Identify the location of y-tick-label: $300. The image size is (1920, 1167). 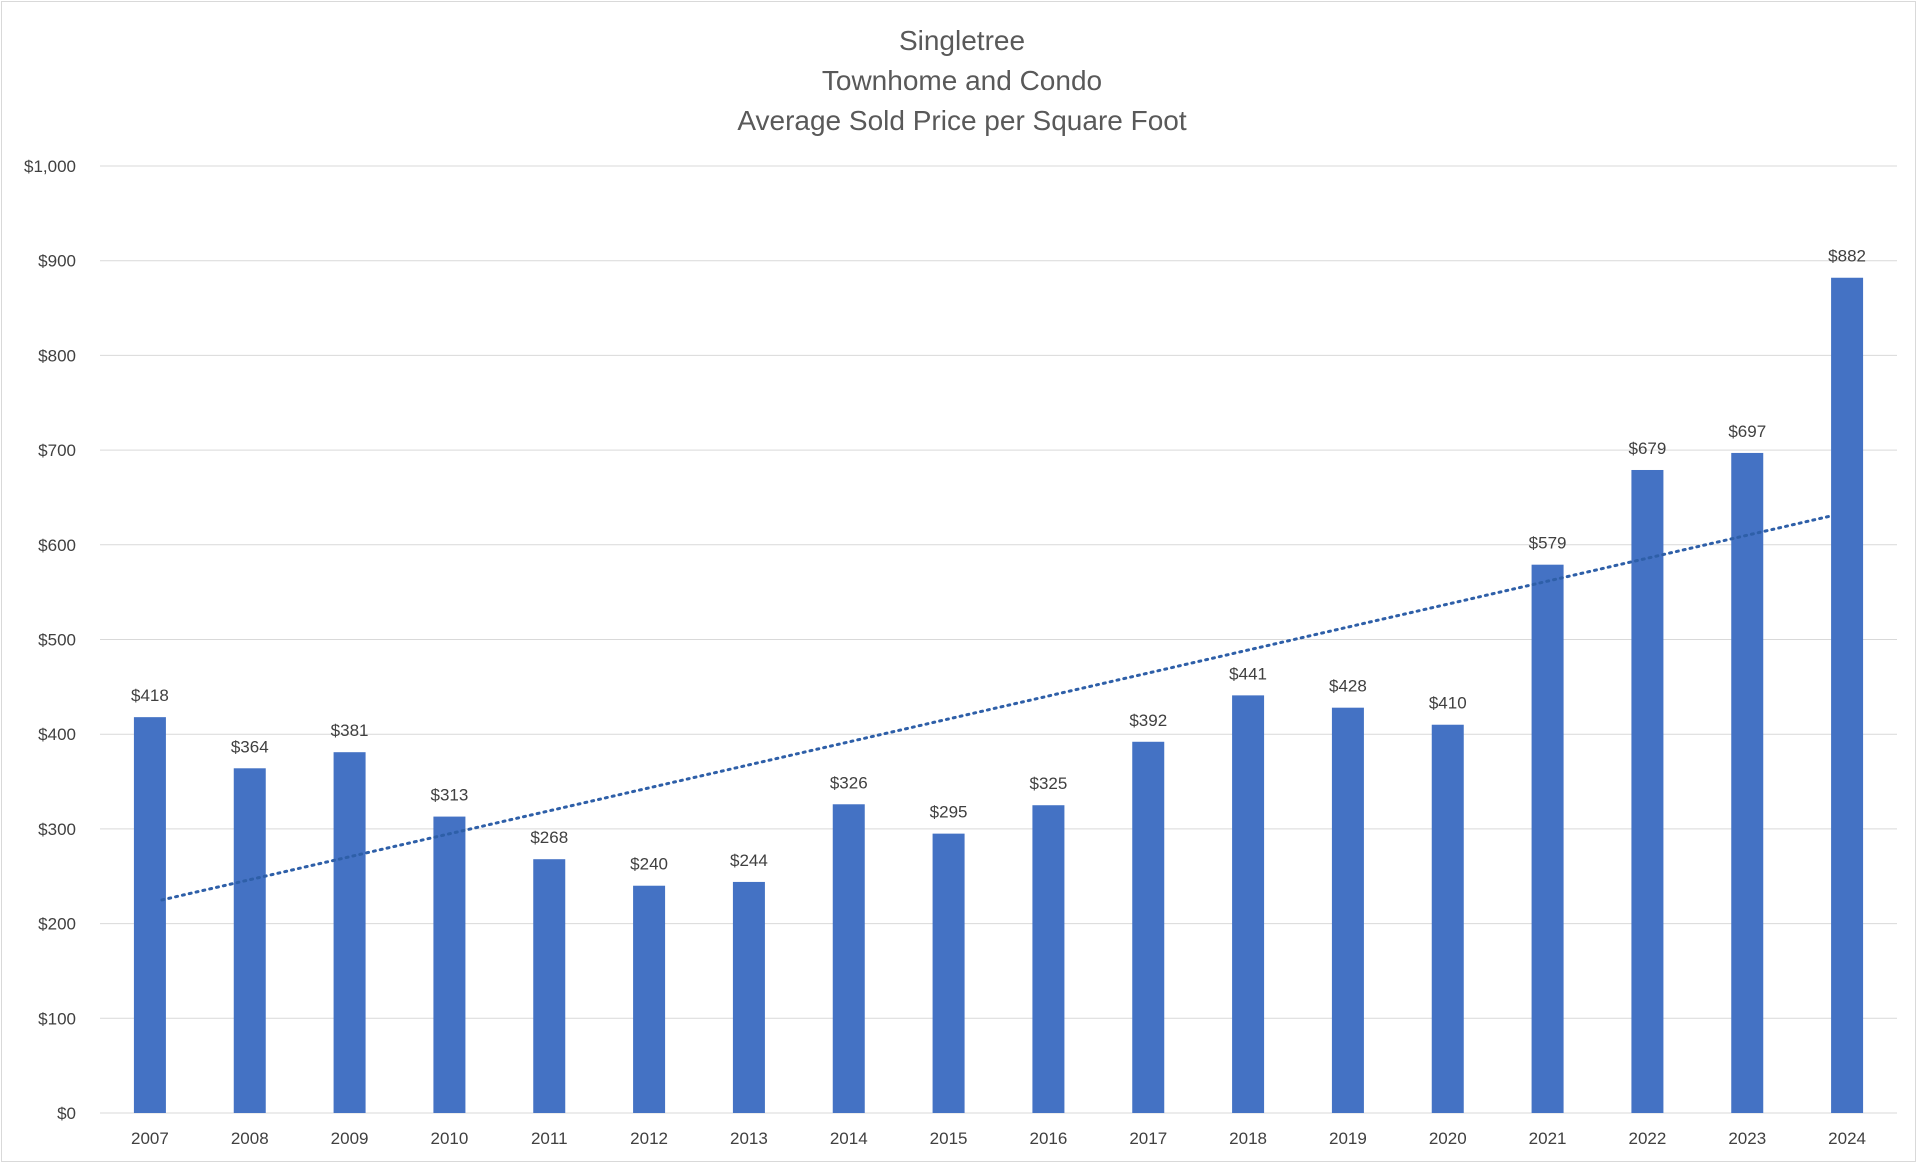
(57, 829).